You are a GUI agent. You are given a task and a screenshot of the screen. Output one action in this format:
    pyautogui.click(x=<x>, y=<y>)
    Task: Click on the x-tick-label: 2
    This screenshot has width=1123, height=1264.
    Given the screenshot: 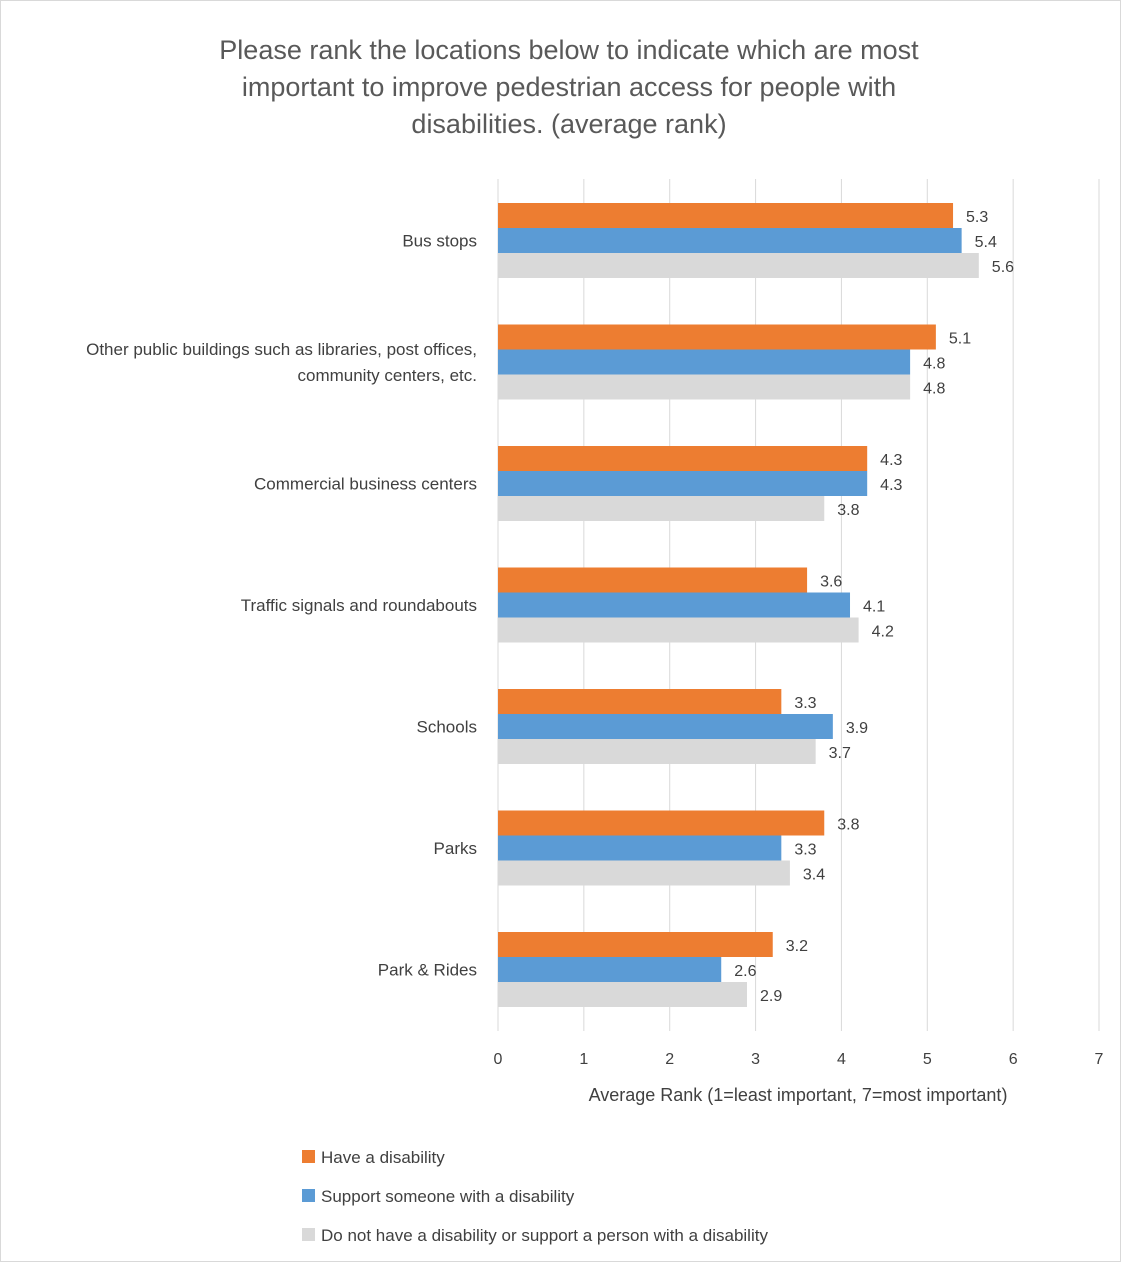 What is the action you would take?
    pyautogui.click(x=669, y=1059)
    